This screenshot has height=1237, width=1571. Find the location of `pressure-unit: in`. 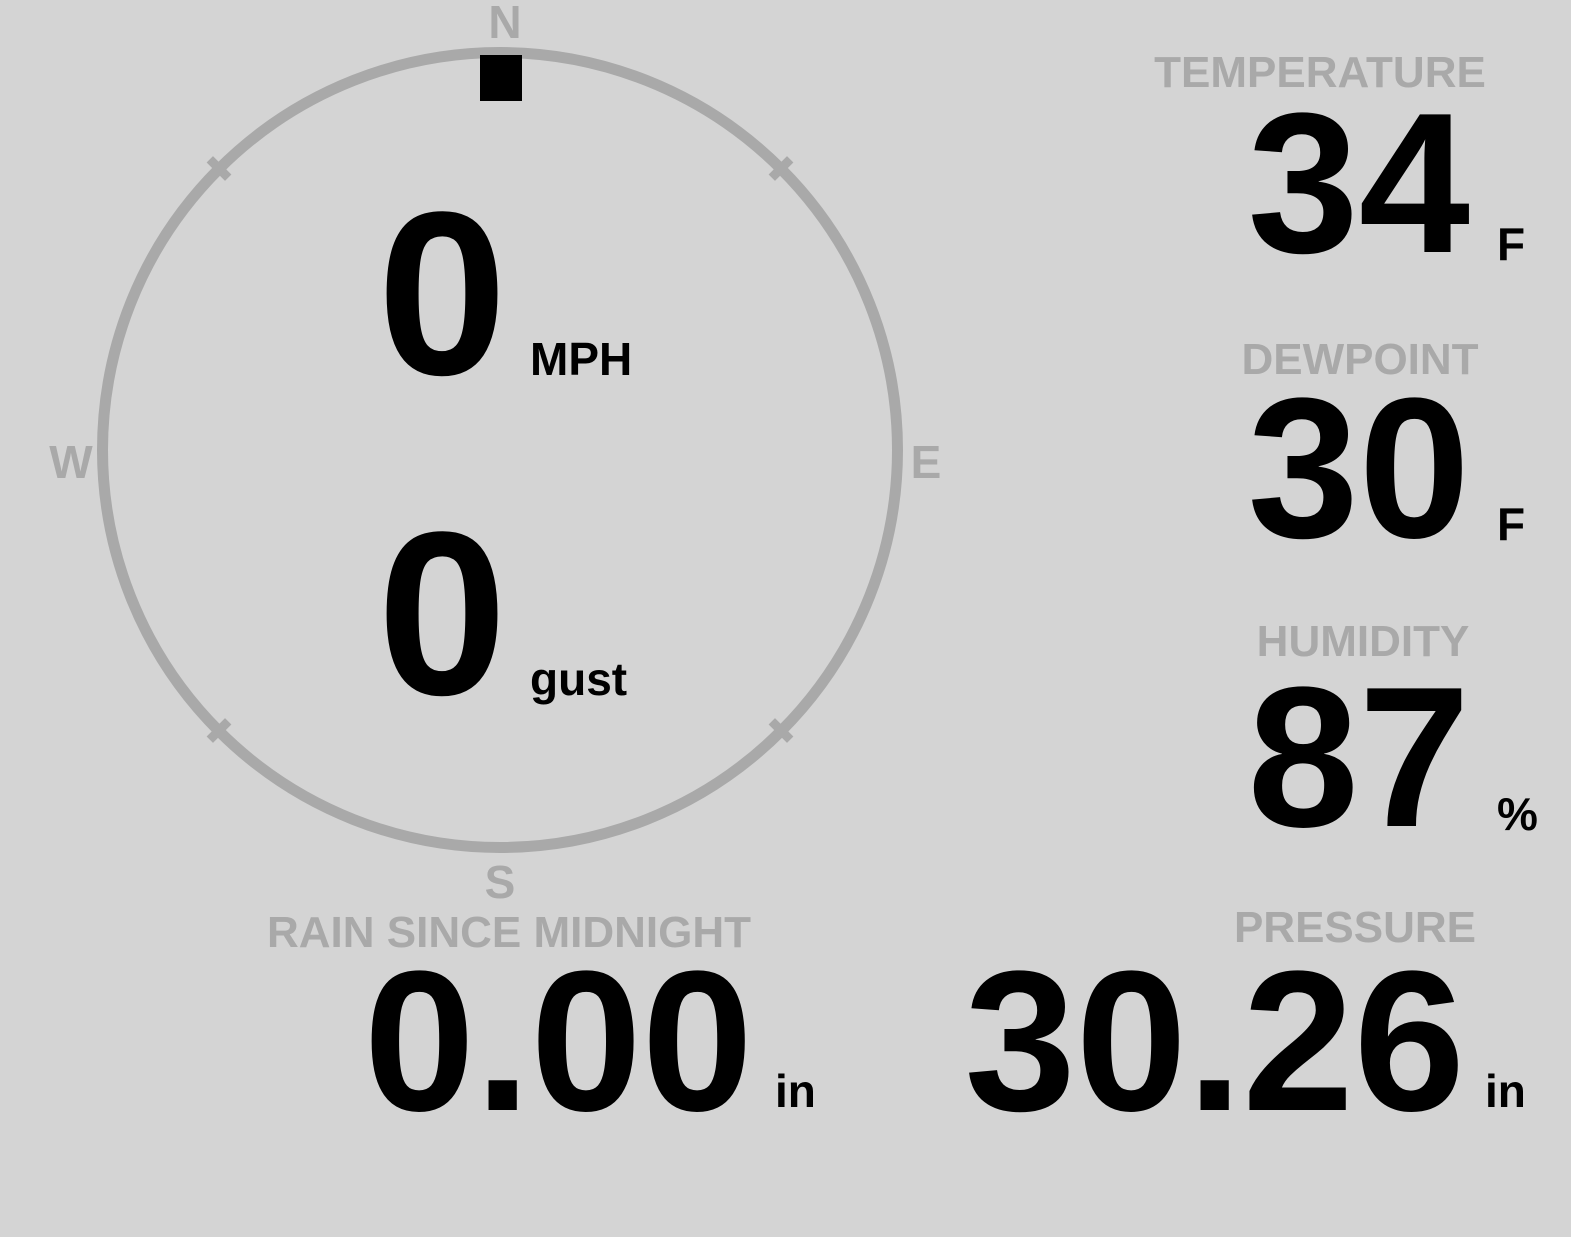

pressure-unit: in is located at coordinates (1505, 1091).